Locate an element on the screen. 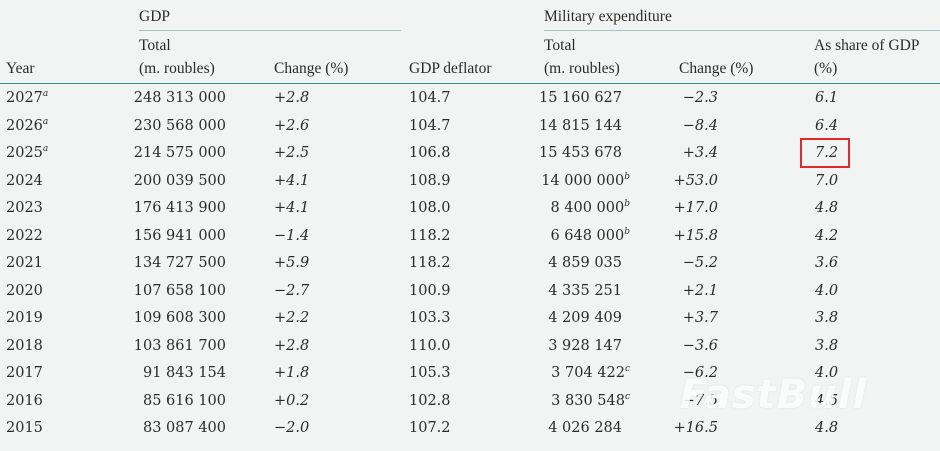 The image size is (940, 451). year-cell: 2015 is located at coordinates (24, 428).